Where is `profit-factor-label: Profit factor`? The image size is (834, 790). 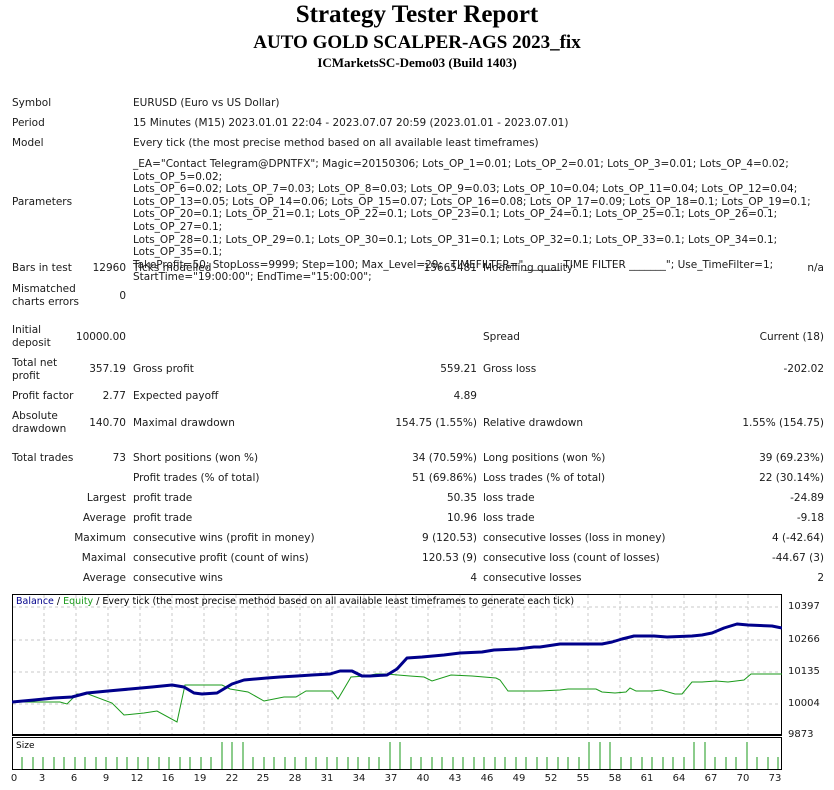 profit-factor-label: Profit factor is located at coordinates (43, 396).